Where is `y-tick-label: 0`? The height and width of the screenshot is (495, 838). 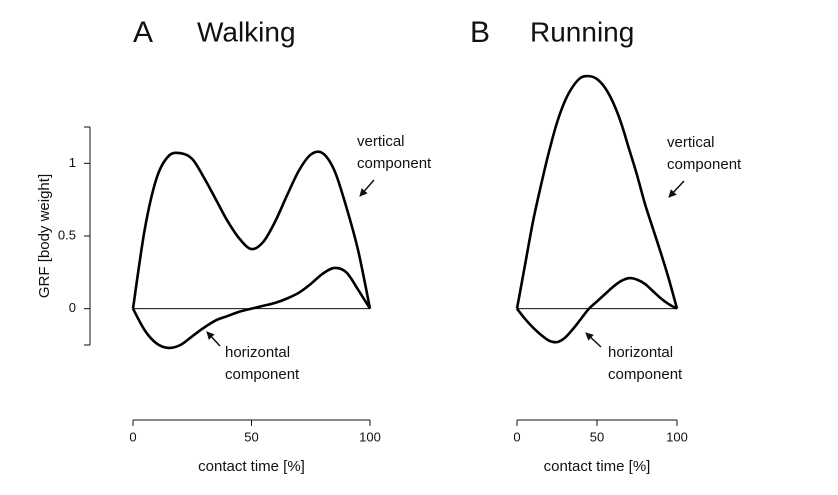
y-tick-label: 0 is located at coordinates (72, 307).